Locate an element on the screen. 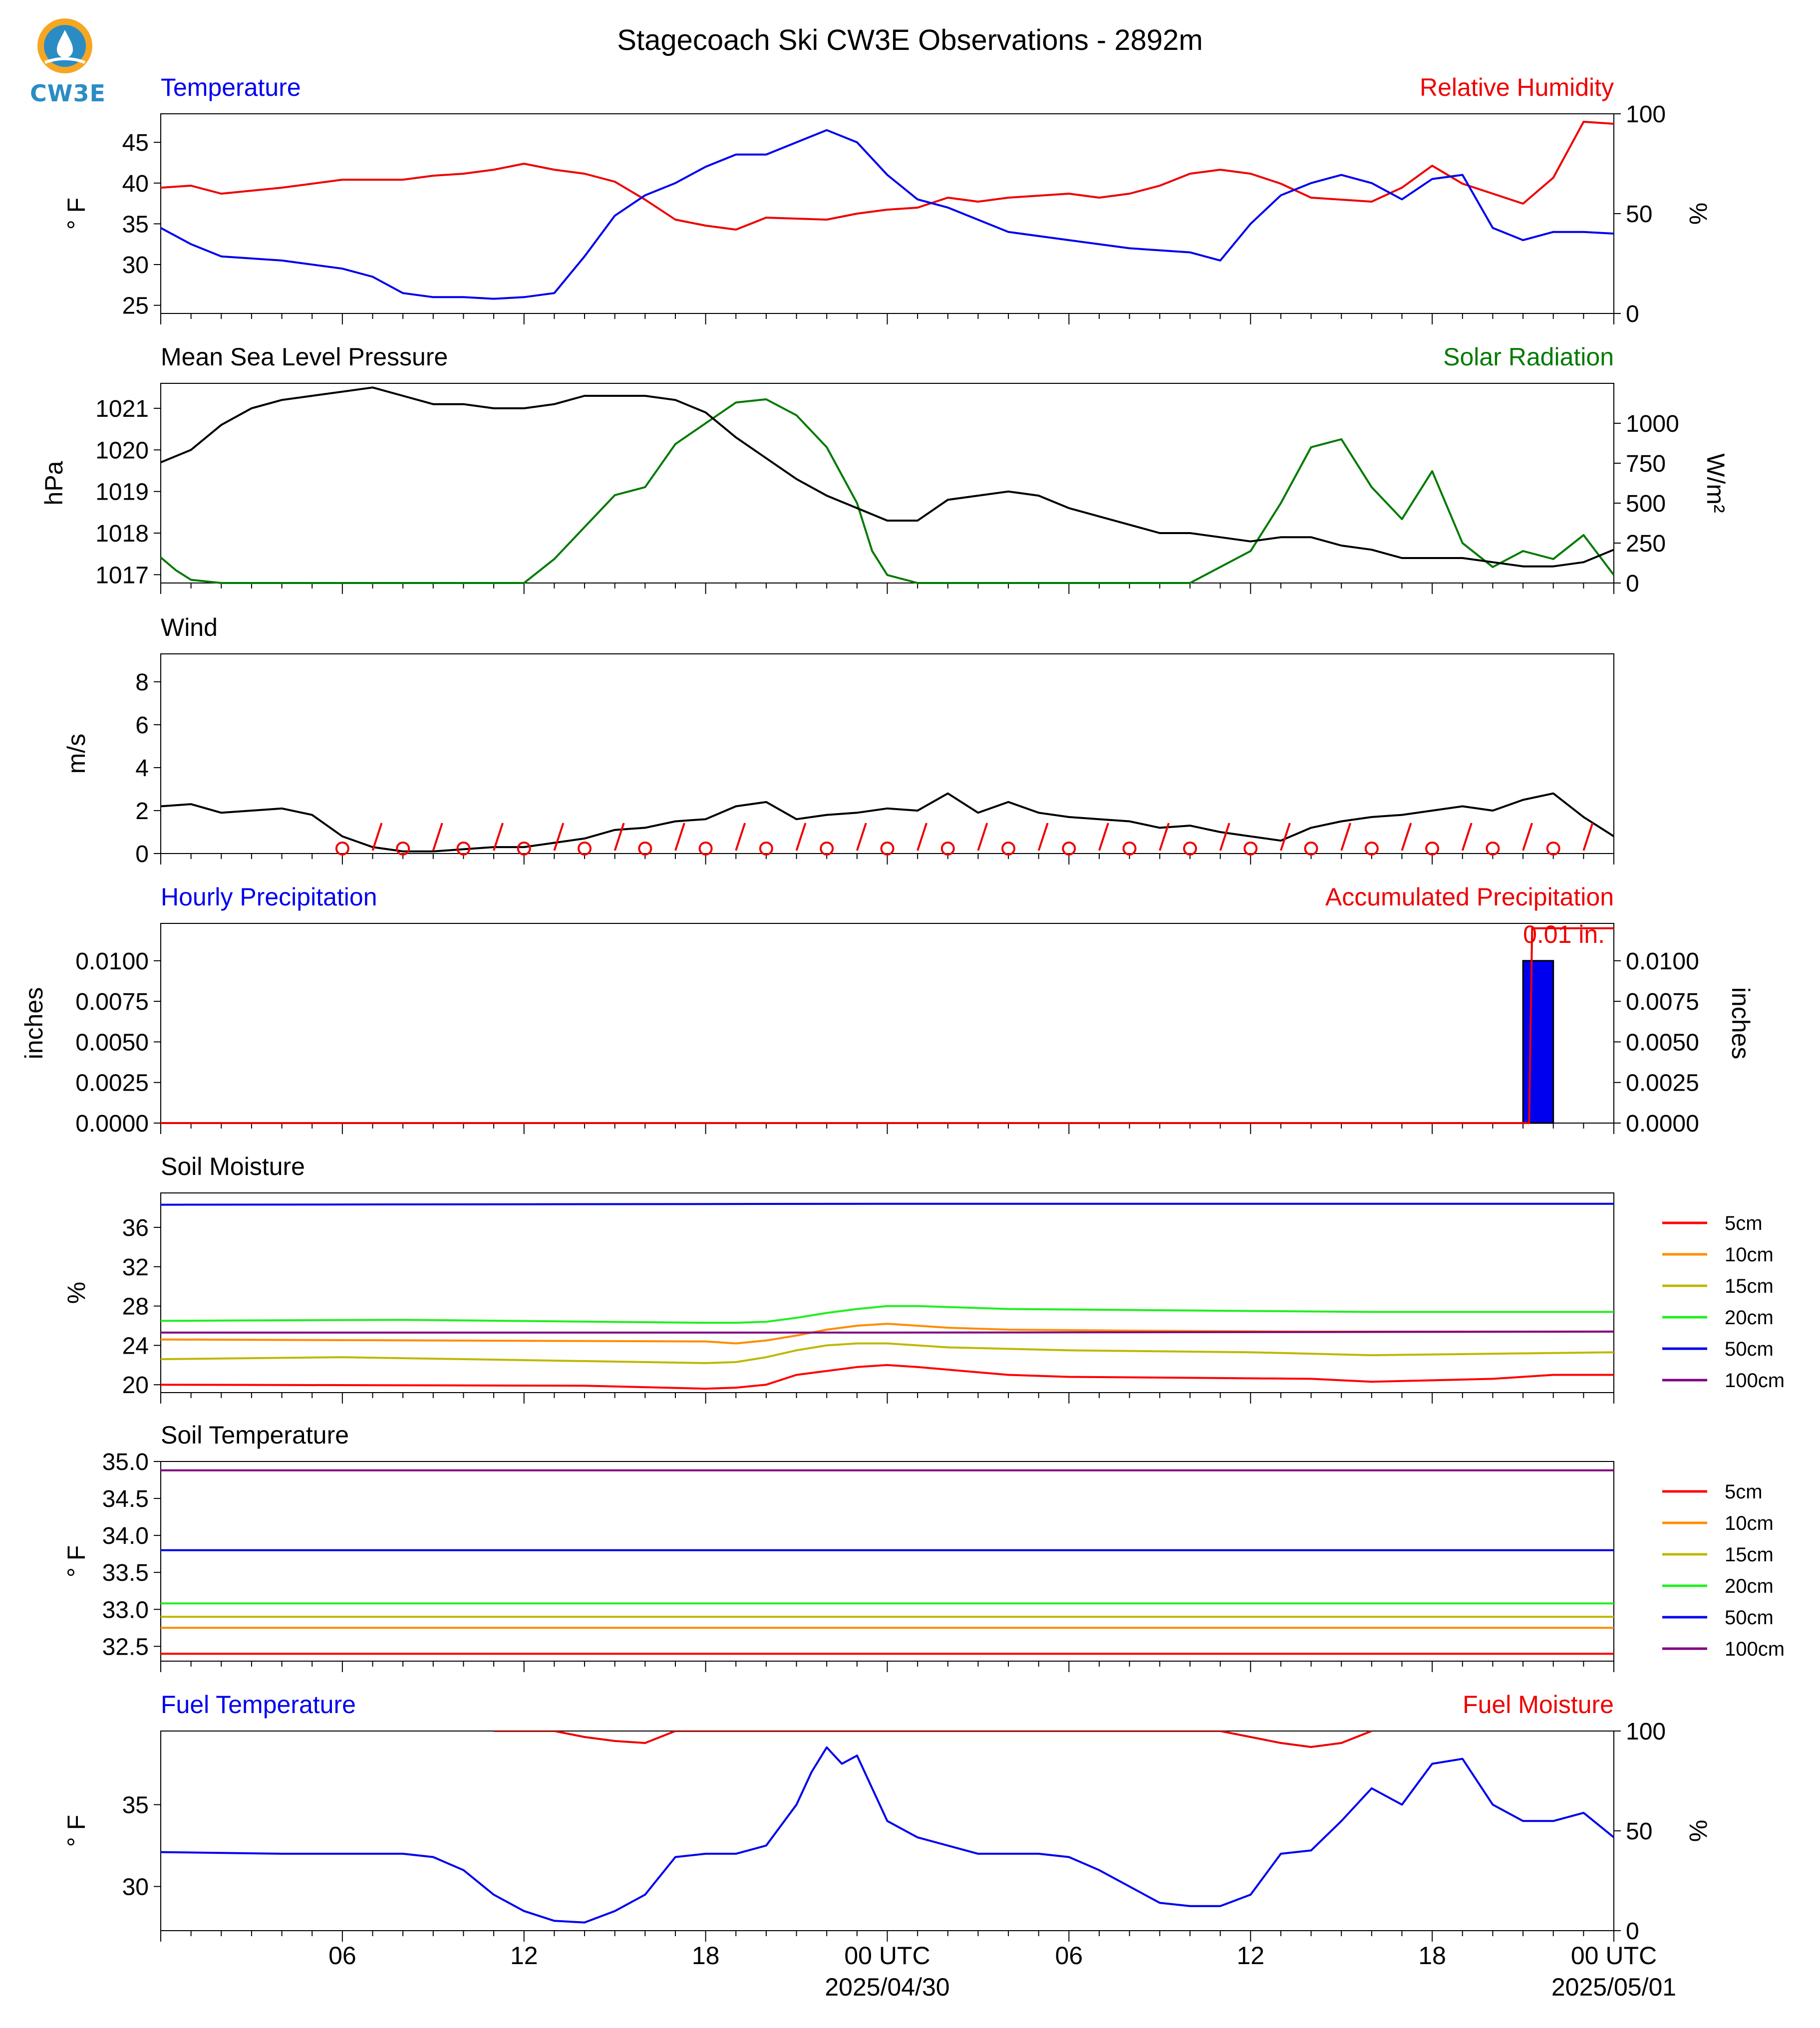 The height and width of the screenshot is (2028, 1820). soil_temperature-legend-label: 10cm is located at coordinates (1749, 1523).